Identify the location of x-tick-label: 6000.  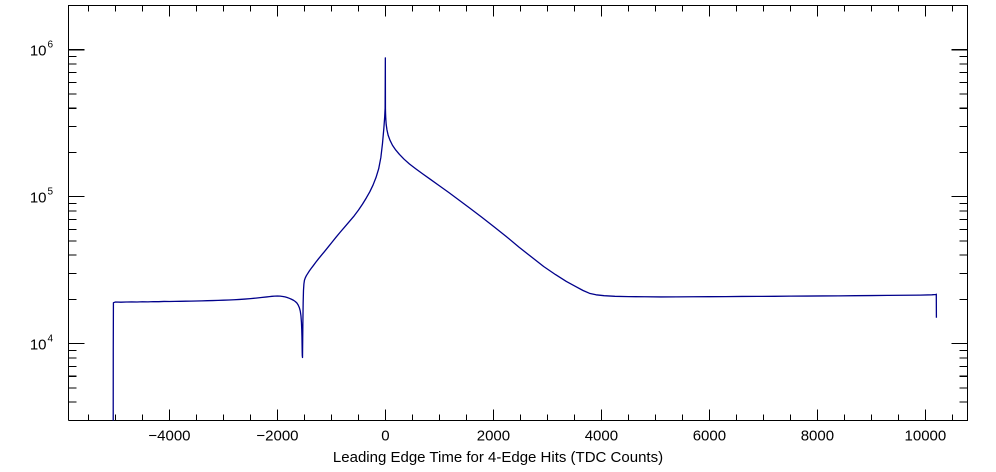
(709, 436).